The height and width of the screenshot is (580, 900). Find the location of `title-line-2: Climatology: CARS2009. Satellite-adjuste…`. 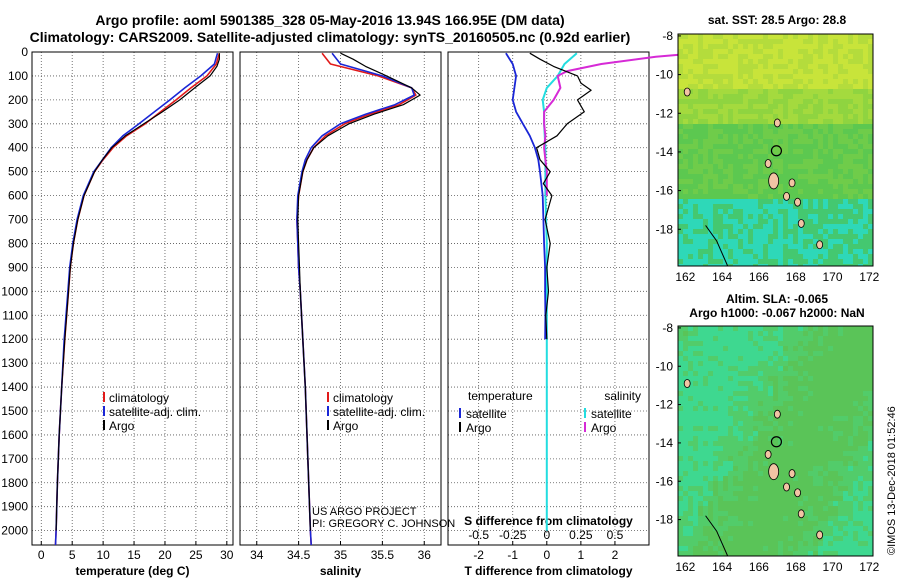

title-line-2: Climatology: CARS2009. Satellite-adjuste… is located at coordinates (330, 37).